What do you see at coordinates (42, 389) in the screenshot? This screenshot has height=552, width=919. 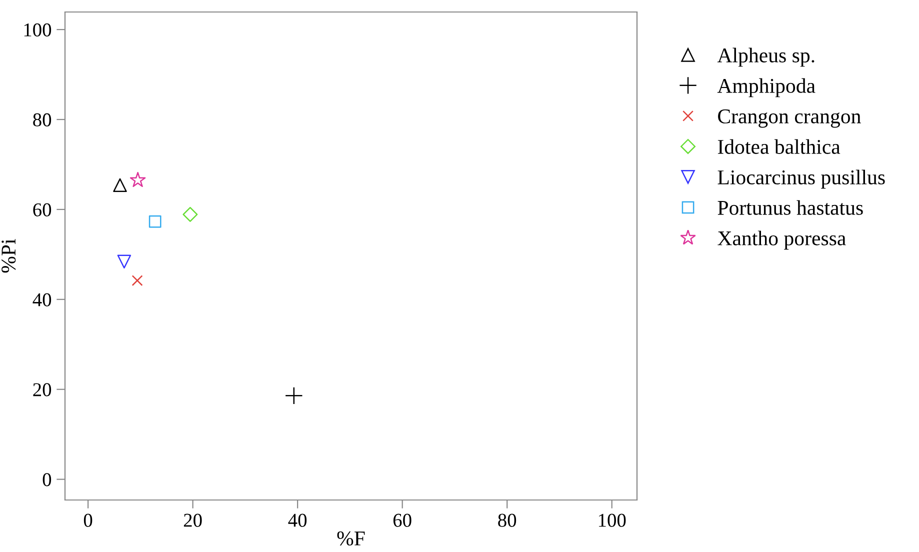 I see `y-tick-label: 20` at bounding box center [42, 389].